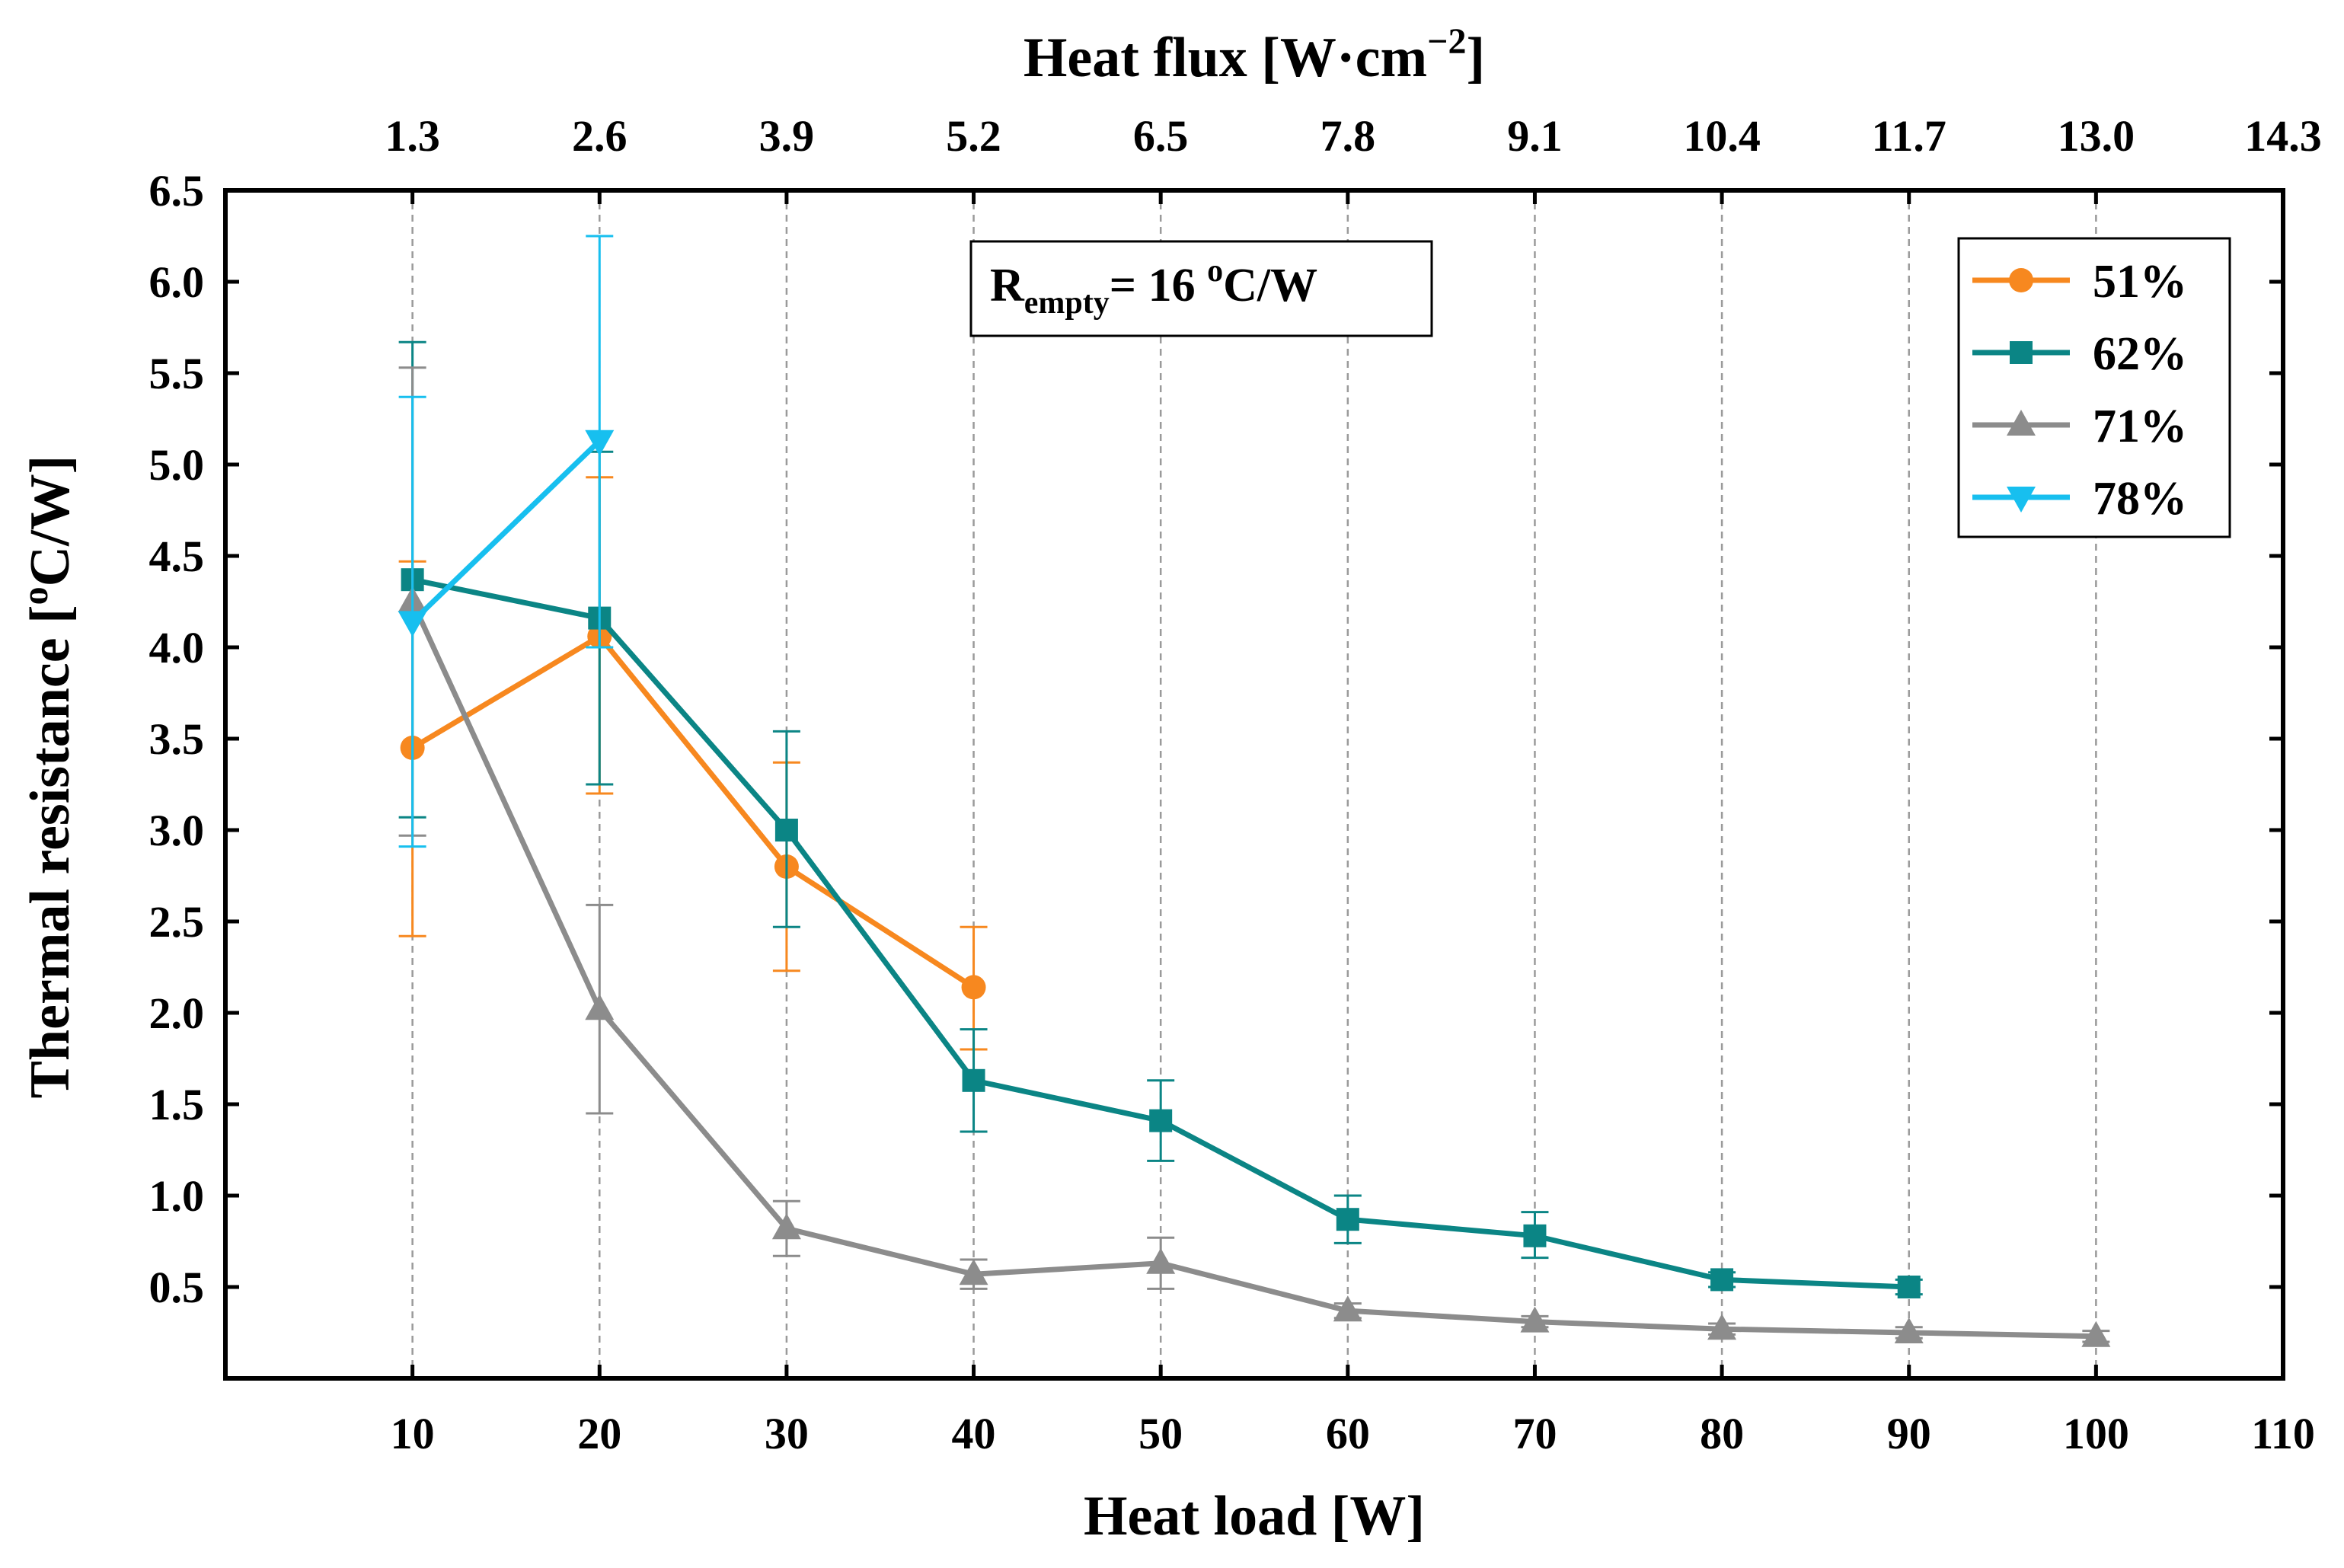  What do you see at coordinates (177, 922) in the screenshot?
I see `y-tick-label: 2.5` at bounding box center [177, 922].